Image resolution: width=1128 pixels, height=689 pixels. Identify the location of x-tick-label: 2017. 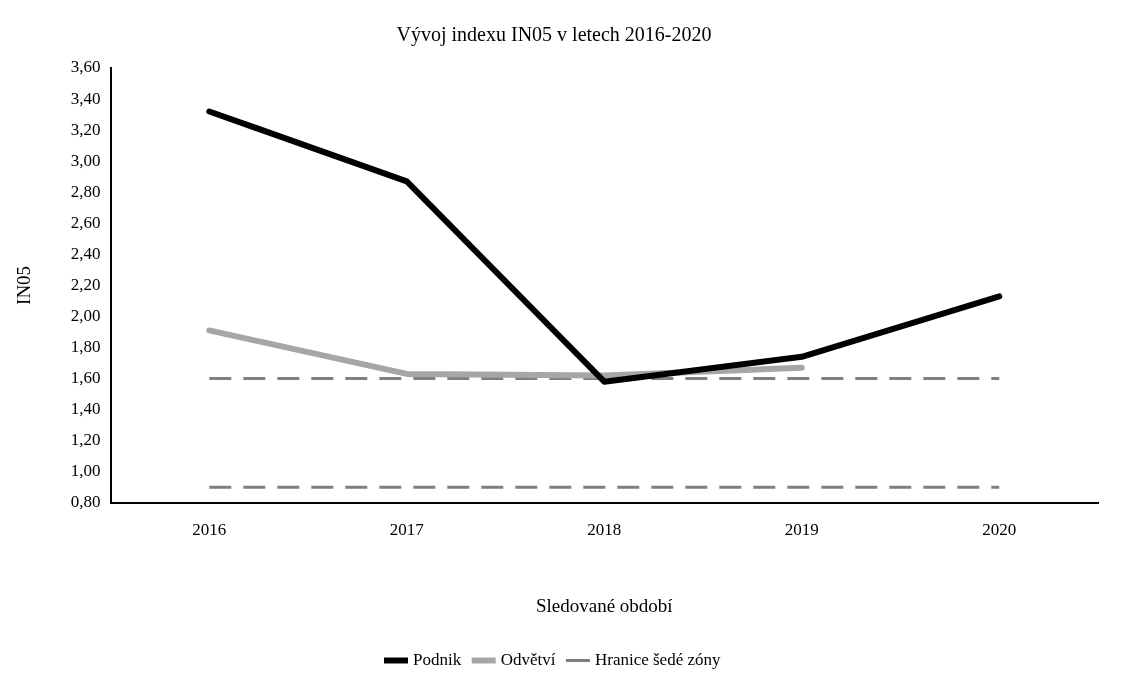
(407, 530).